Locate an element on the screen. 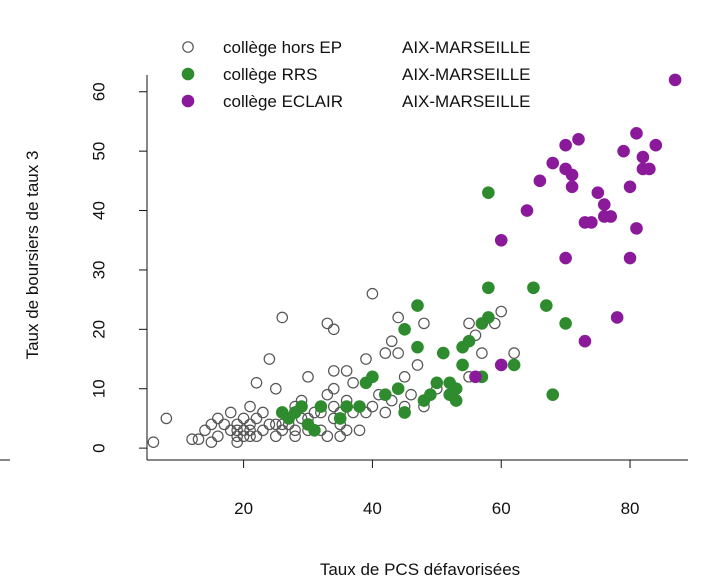  x-tick-label: 80 is located at coordinates (630, 508).